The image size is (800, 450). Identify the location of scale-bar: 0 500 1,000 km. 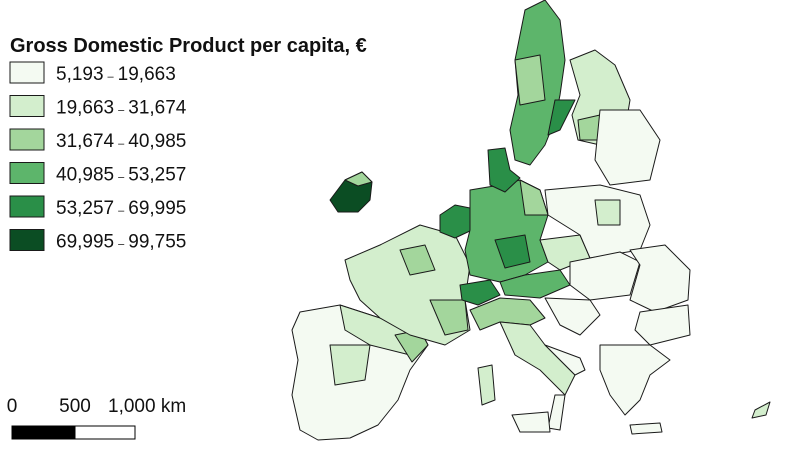
(96, 418).